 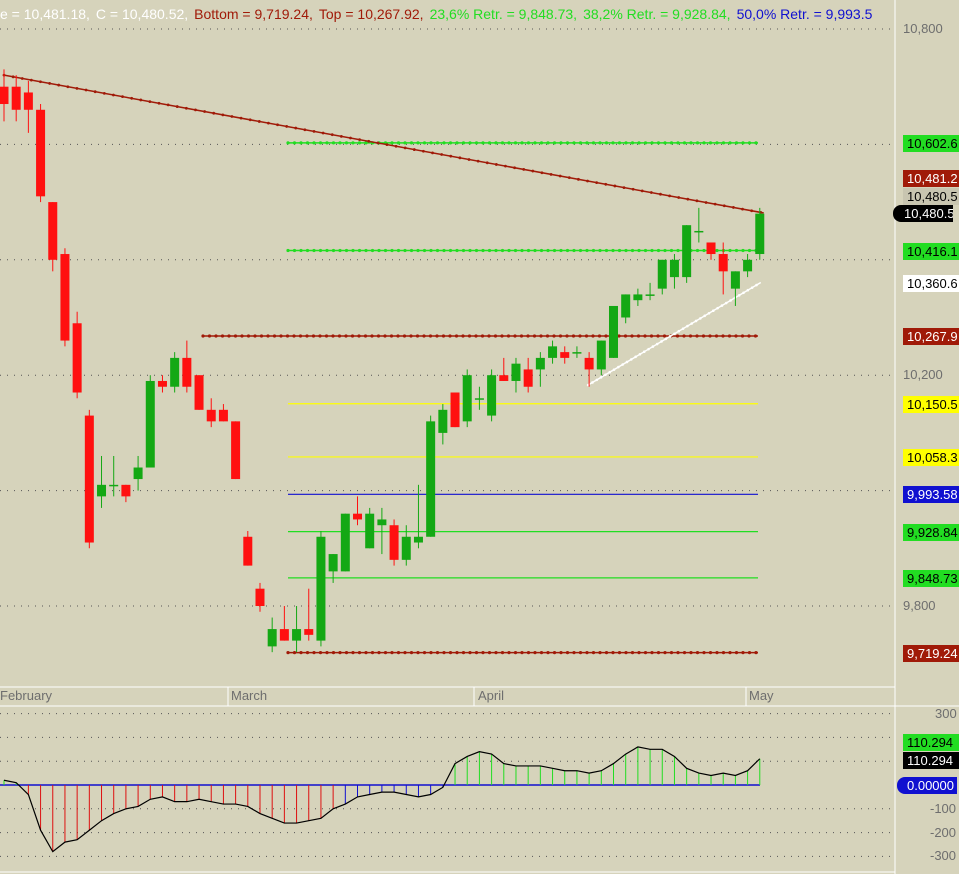 I want to click on macd-line, so click(x=382, y=799).